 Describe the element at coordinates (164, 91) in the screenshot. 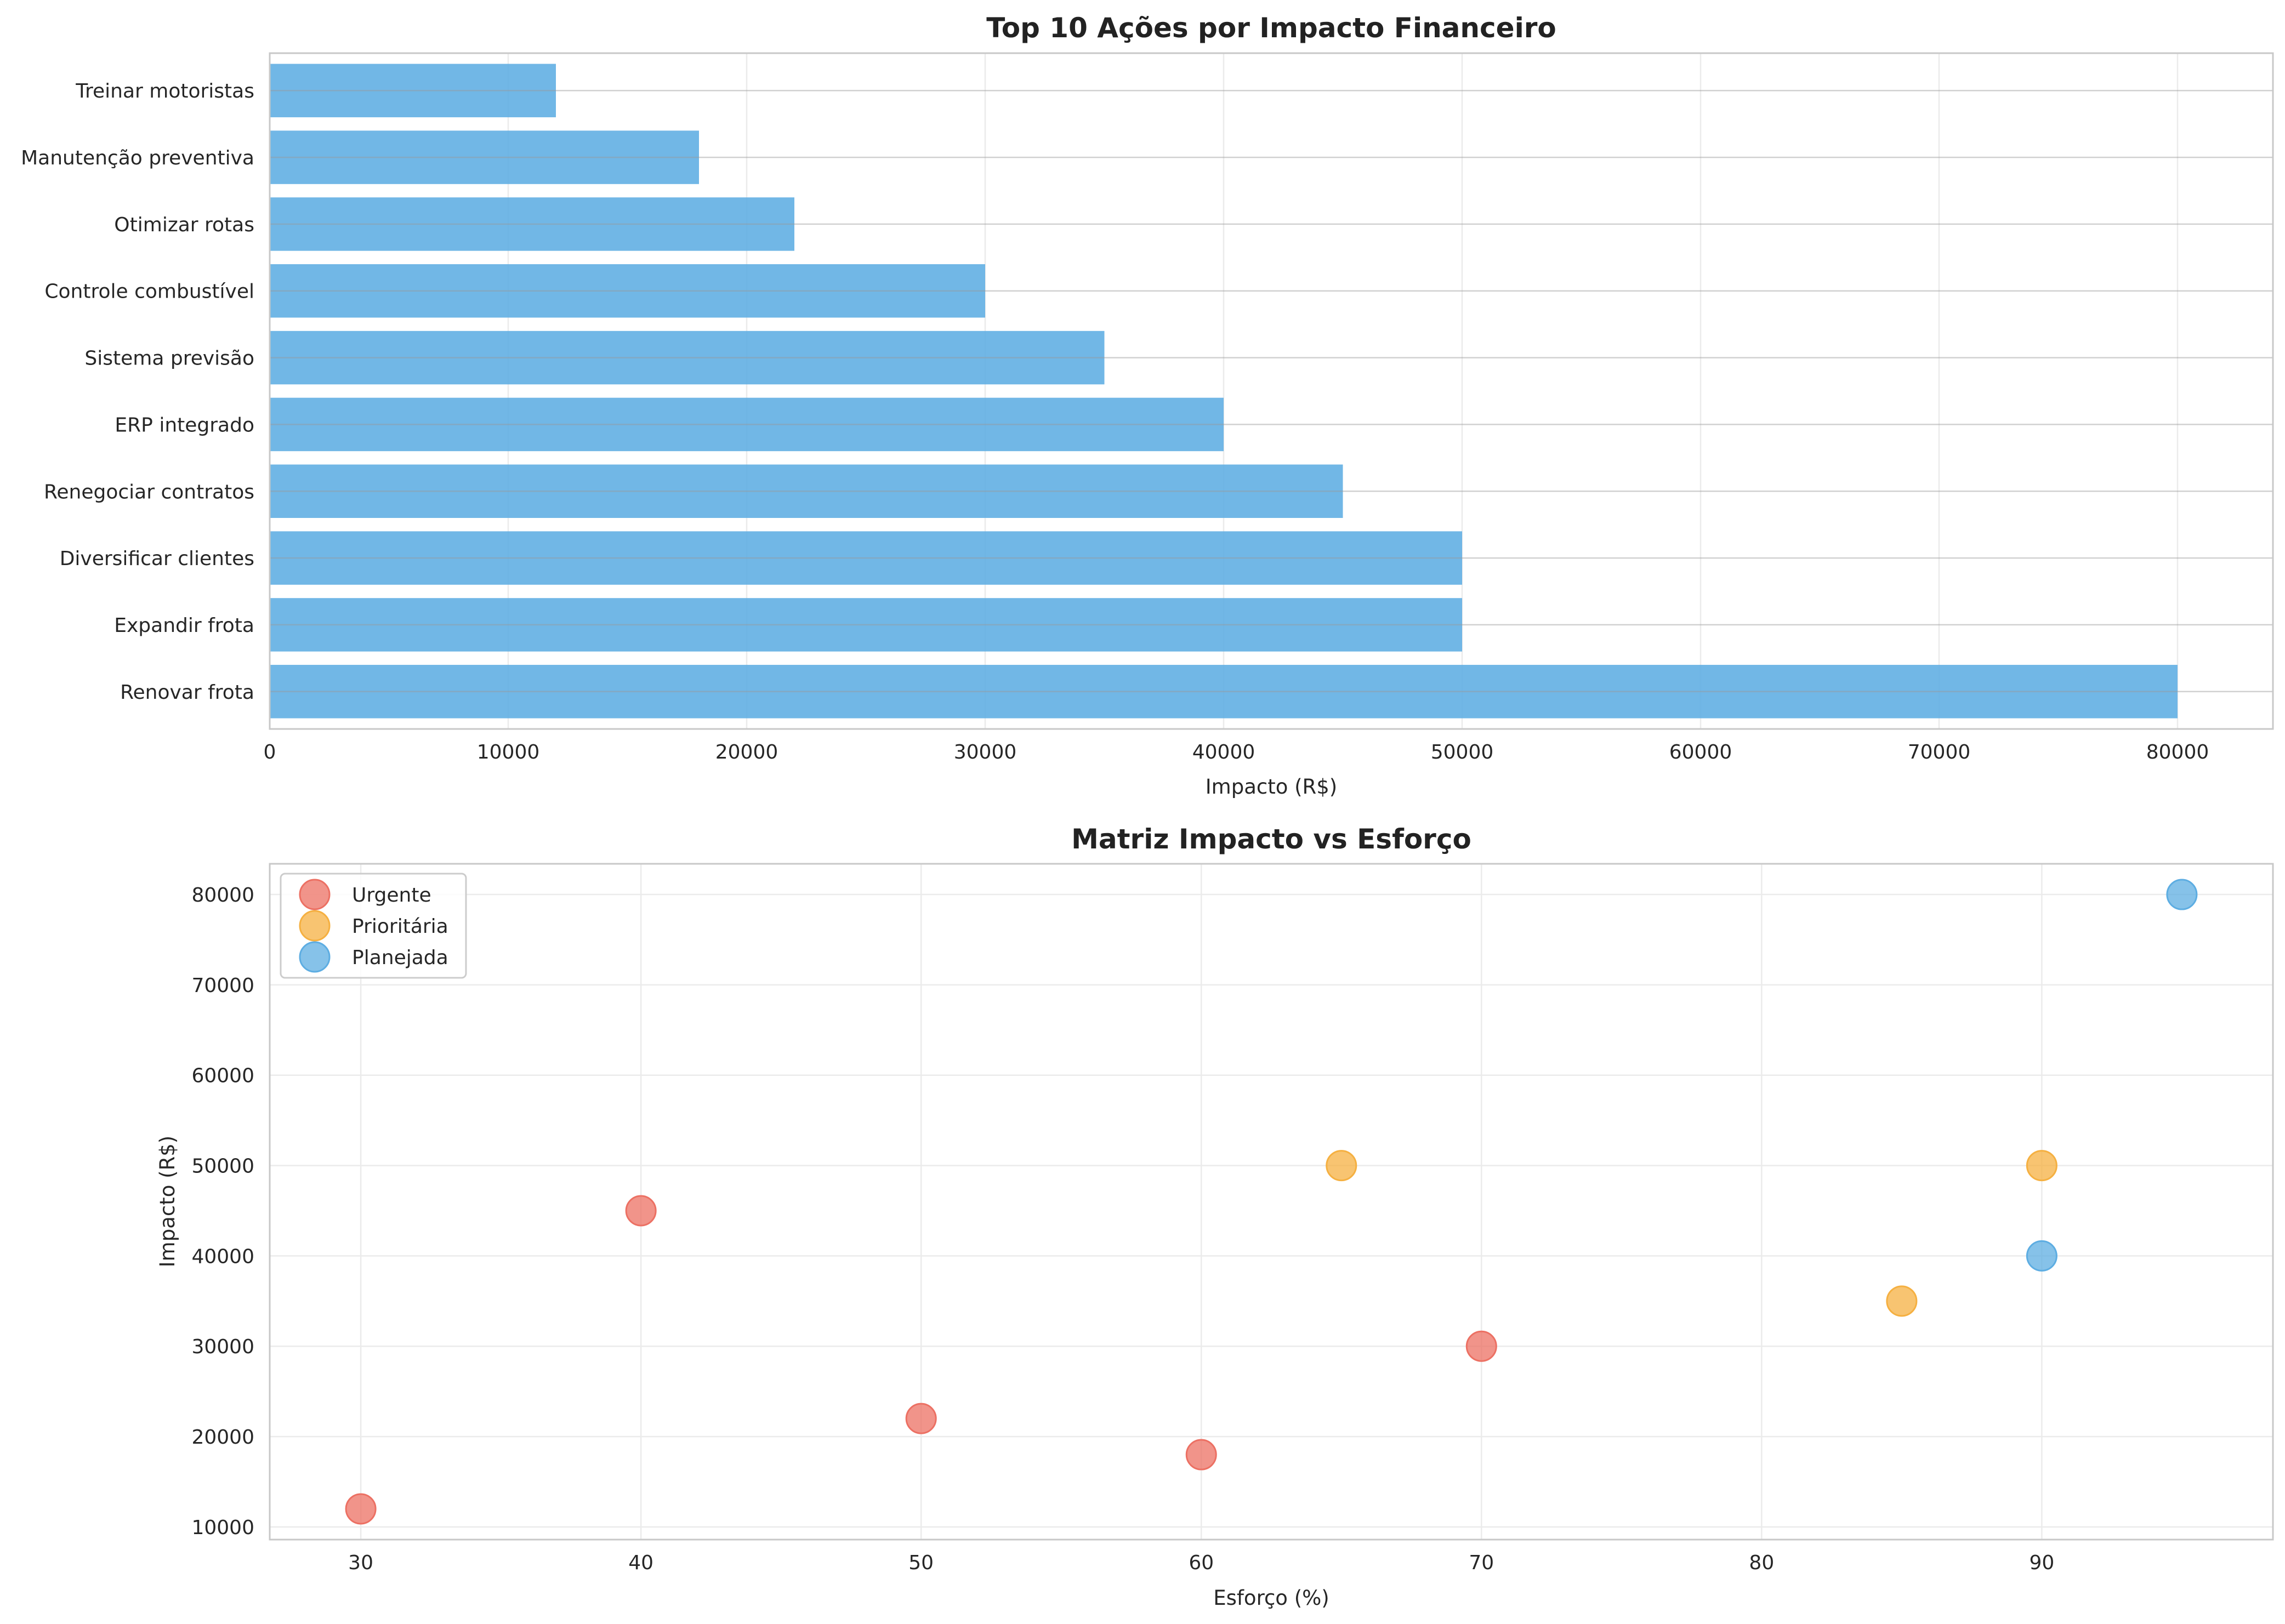

I see `bar-category-label: Treinar motoristas` at that location.